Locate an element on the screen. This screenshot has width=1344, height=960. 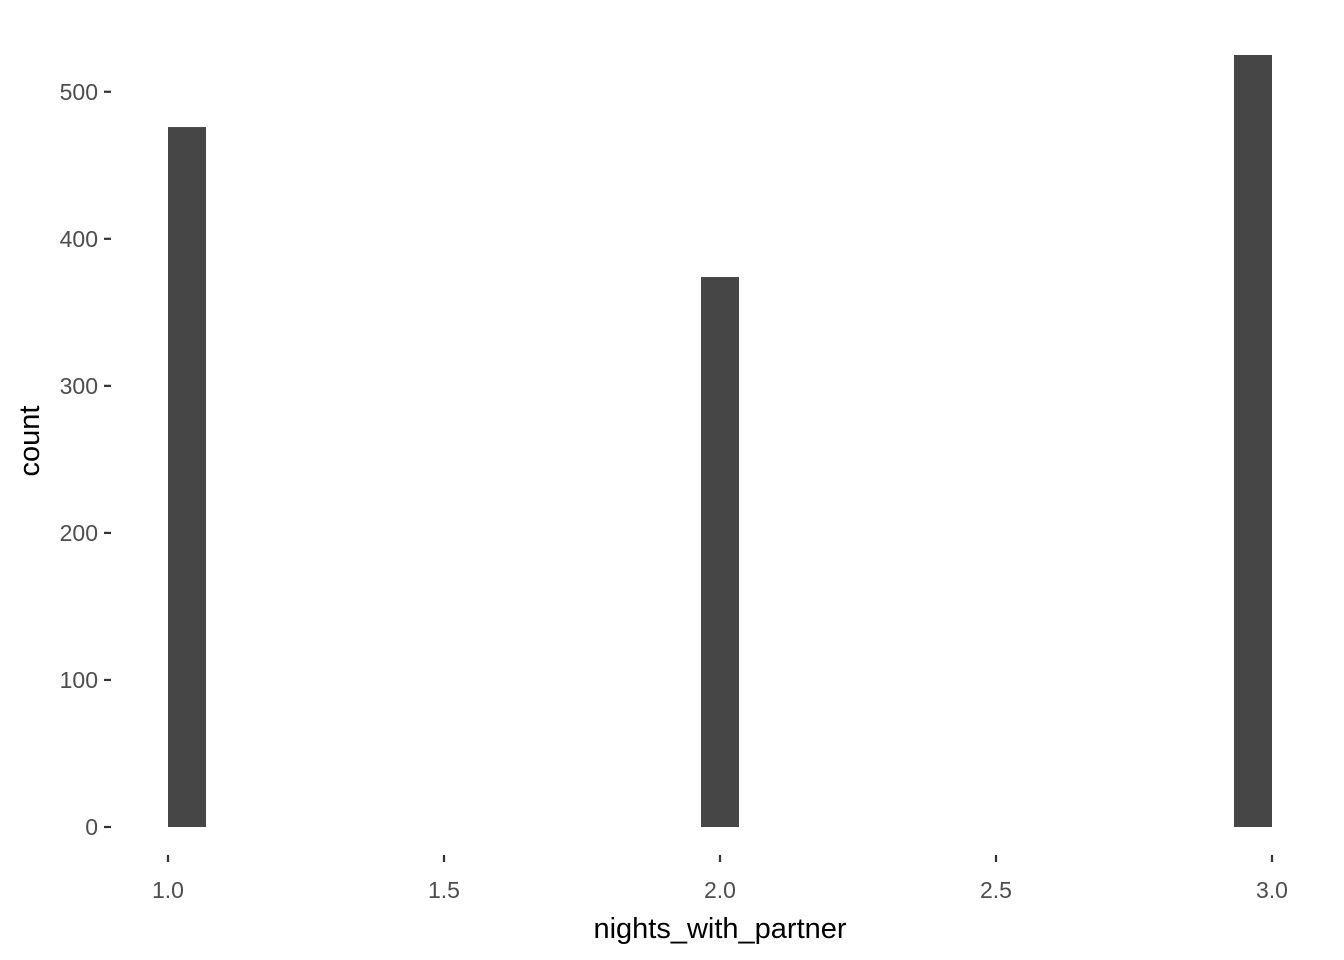
y-axis-title: count is located at coordinates (30, 441).